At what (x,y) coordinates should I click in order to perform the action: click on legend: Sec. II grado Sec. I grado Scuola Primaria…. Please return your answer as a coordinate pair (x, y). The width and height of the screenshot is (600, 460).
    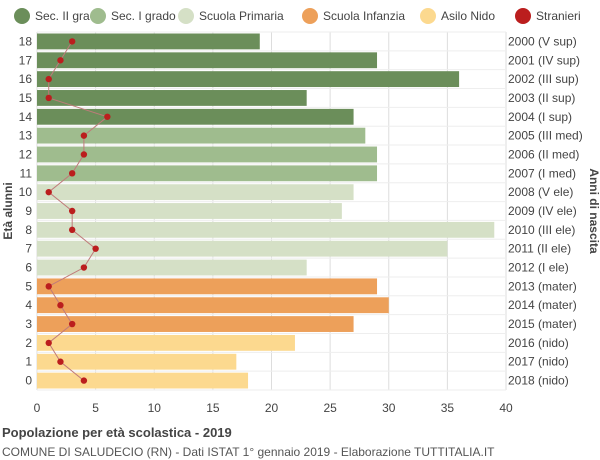
    Looking at the image, I should click on (300, 16).